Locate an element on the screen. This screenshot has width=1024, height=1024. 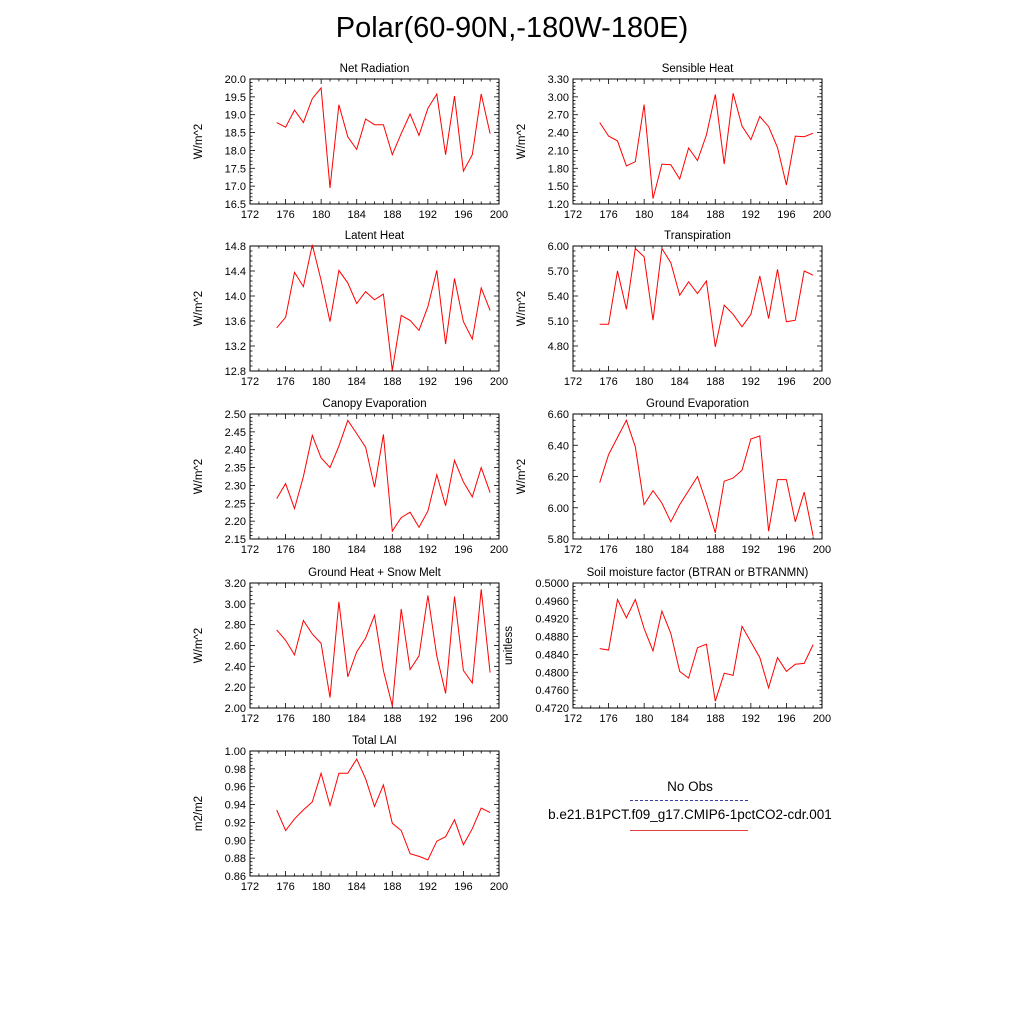
panel-title: Net Radiation is located at coordinates (375, 69).